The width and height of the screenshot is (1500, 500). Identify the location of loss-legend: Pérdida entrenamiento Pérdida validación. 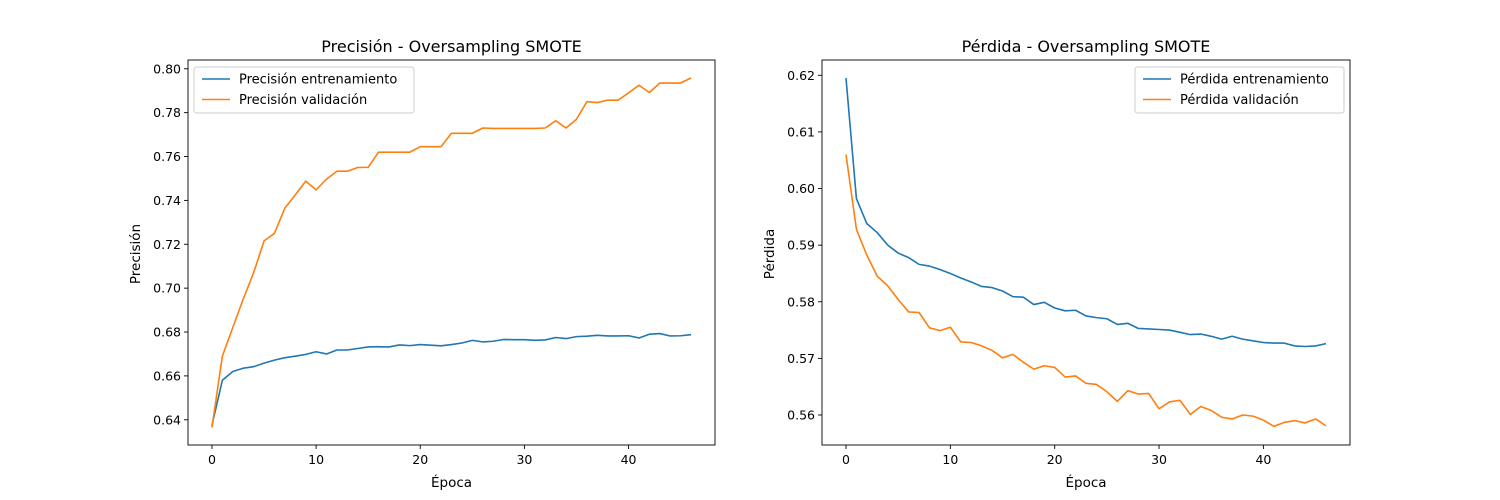
(1239, 90).